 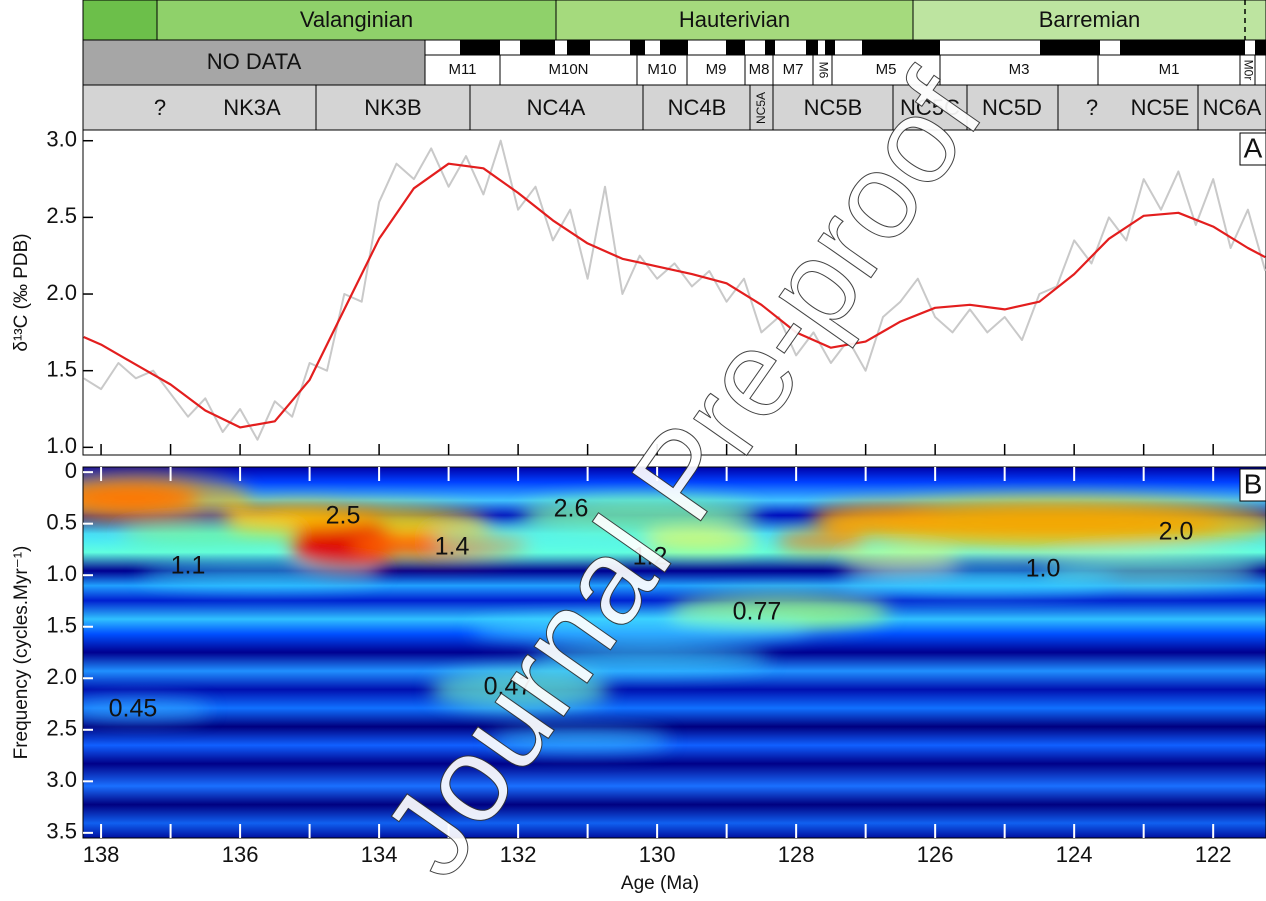 What do you see at coordinates (1176, 532) in the screenshot?
I see `peak-annotation: 2.0` at bounding box center [1176, 532].